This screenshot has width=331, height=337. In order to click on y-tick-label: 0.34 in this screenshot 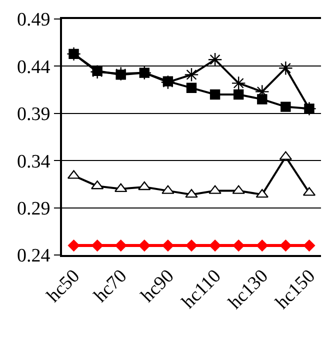, I will do `click(33, 161)`.